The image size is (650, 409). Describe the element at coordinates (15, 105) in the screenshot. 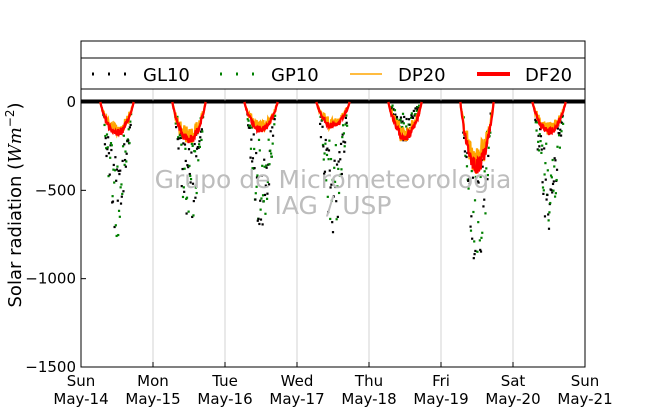

I see `y-axis-label-close: )` at that location.